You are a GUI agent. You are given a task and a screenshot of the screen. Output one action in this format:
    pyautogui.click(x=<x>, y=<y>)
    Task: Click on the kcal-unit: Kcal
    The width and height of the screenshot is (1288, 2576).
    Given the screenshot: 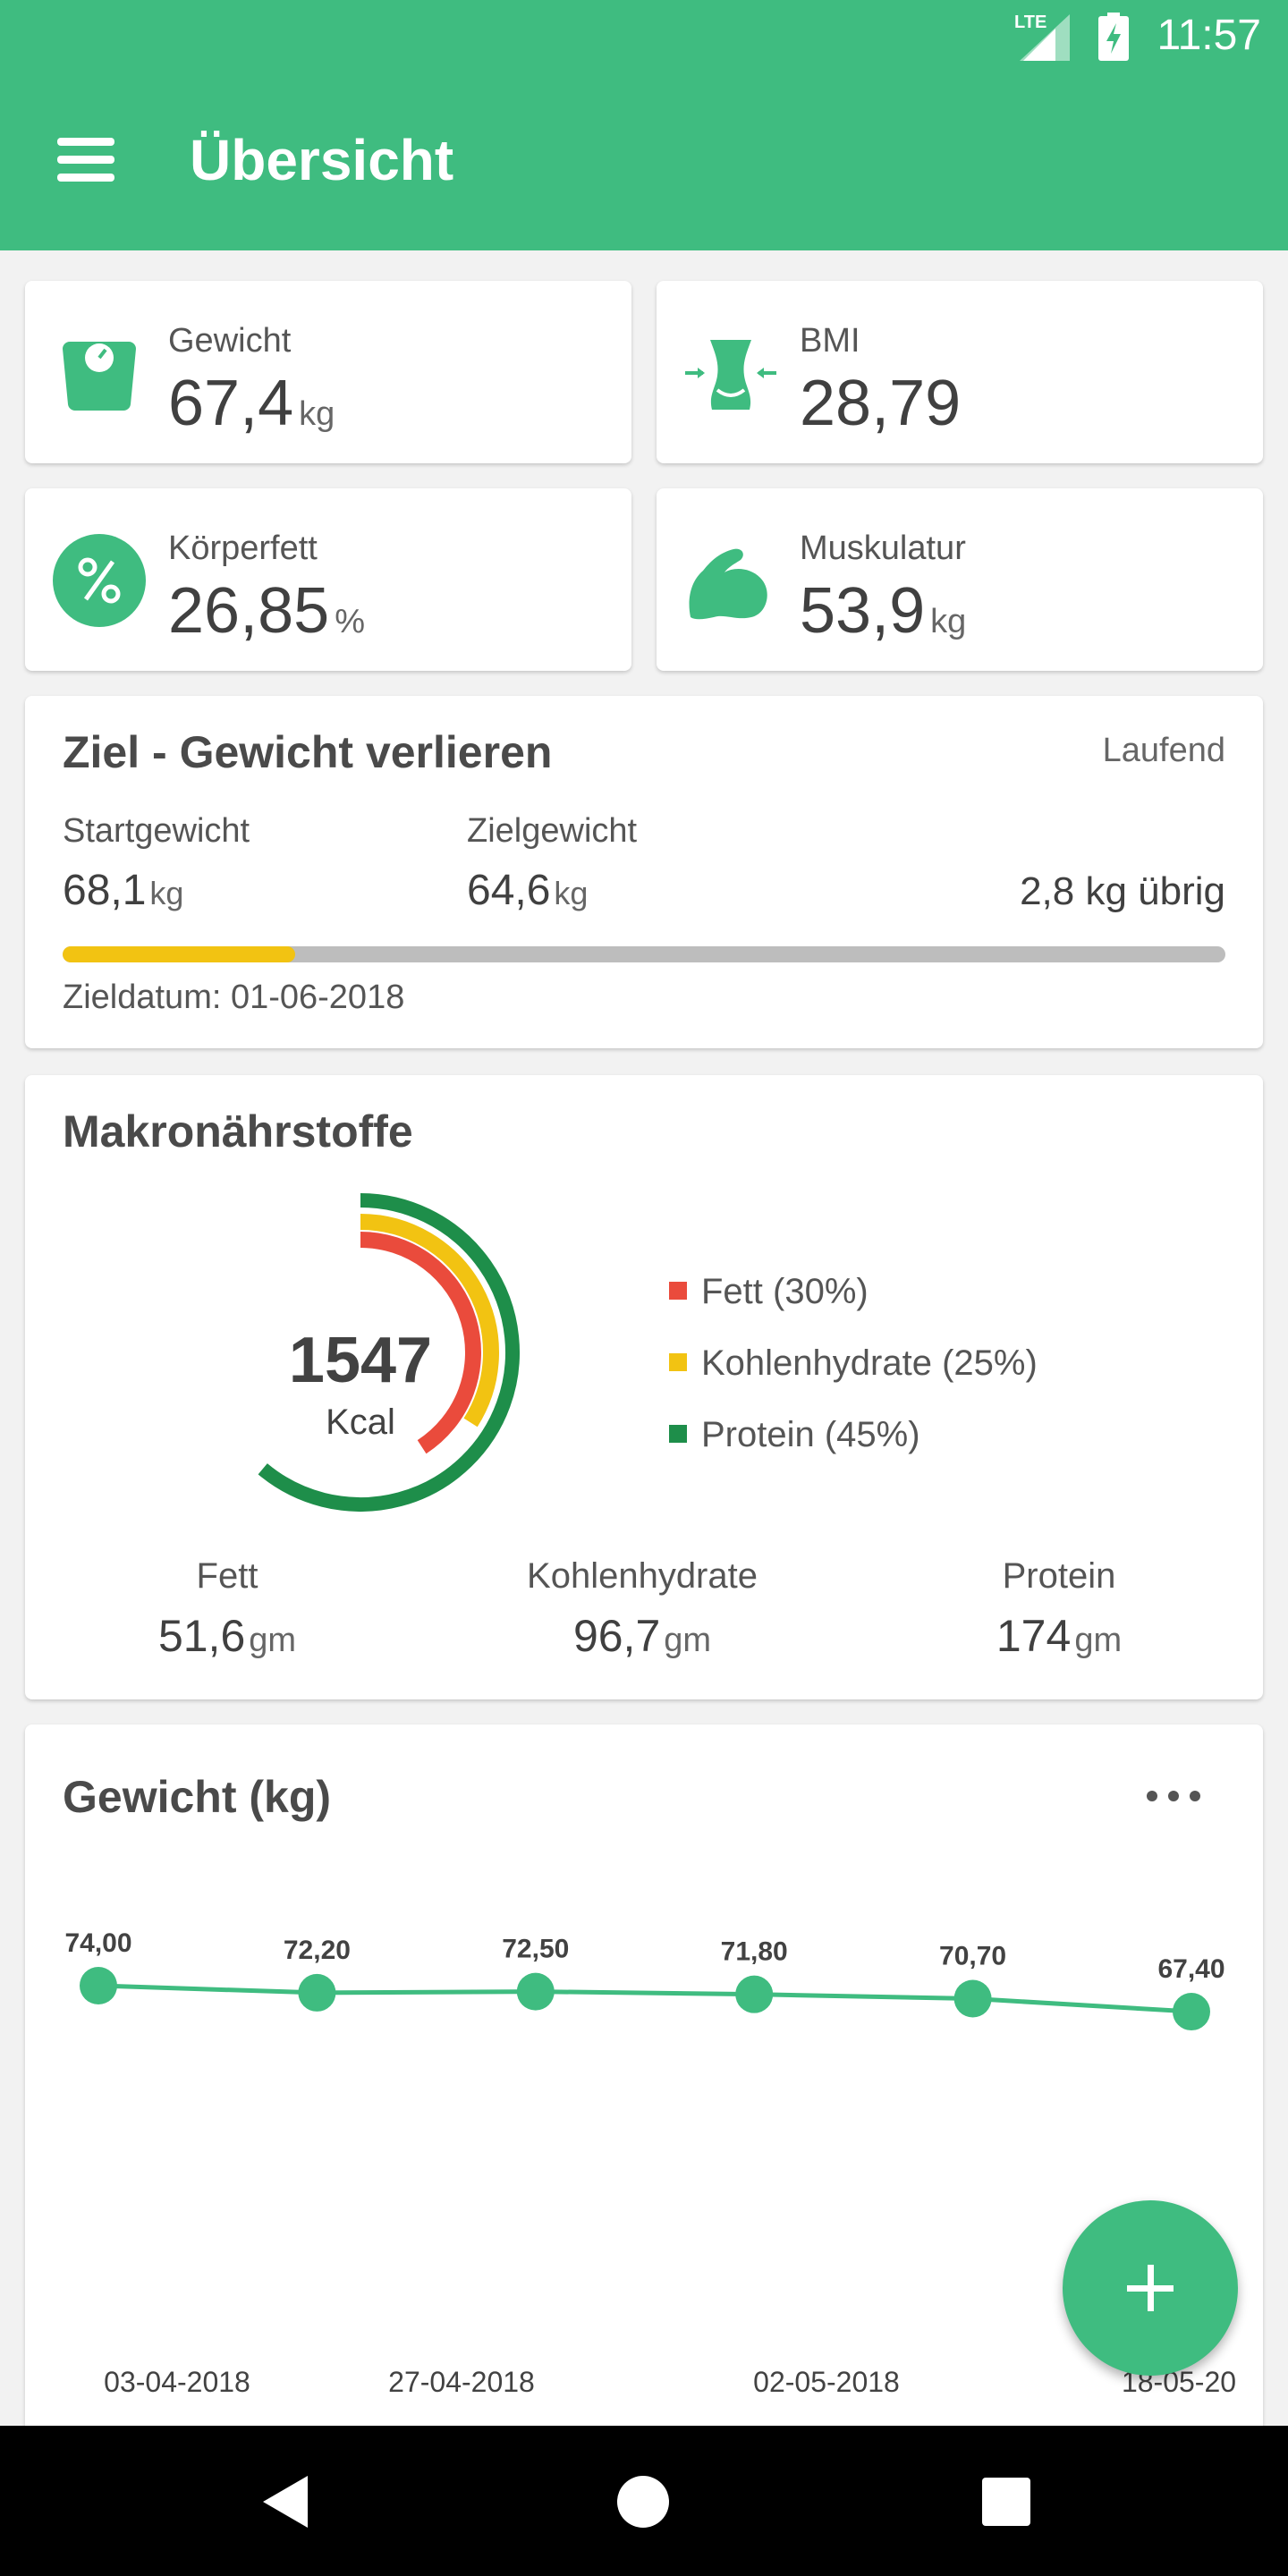 What is the action you would take?
    pyautogui.click(x=360, y=1422)
    